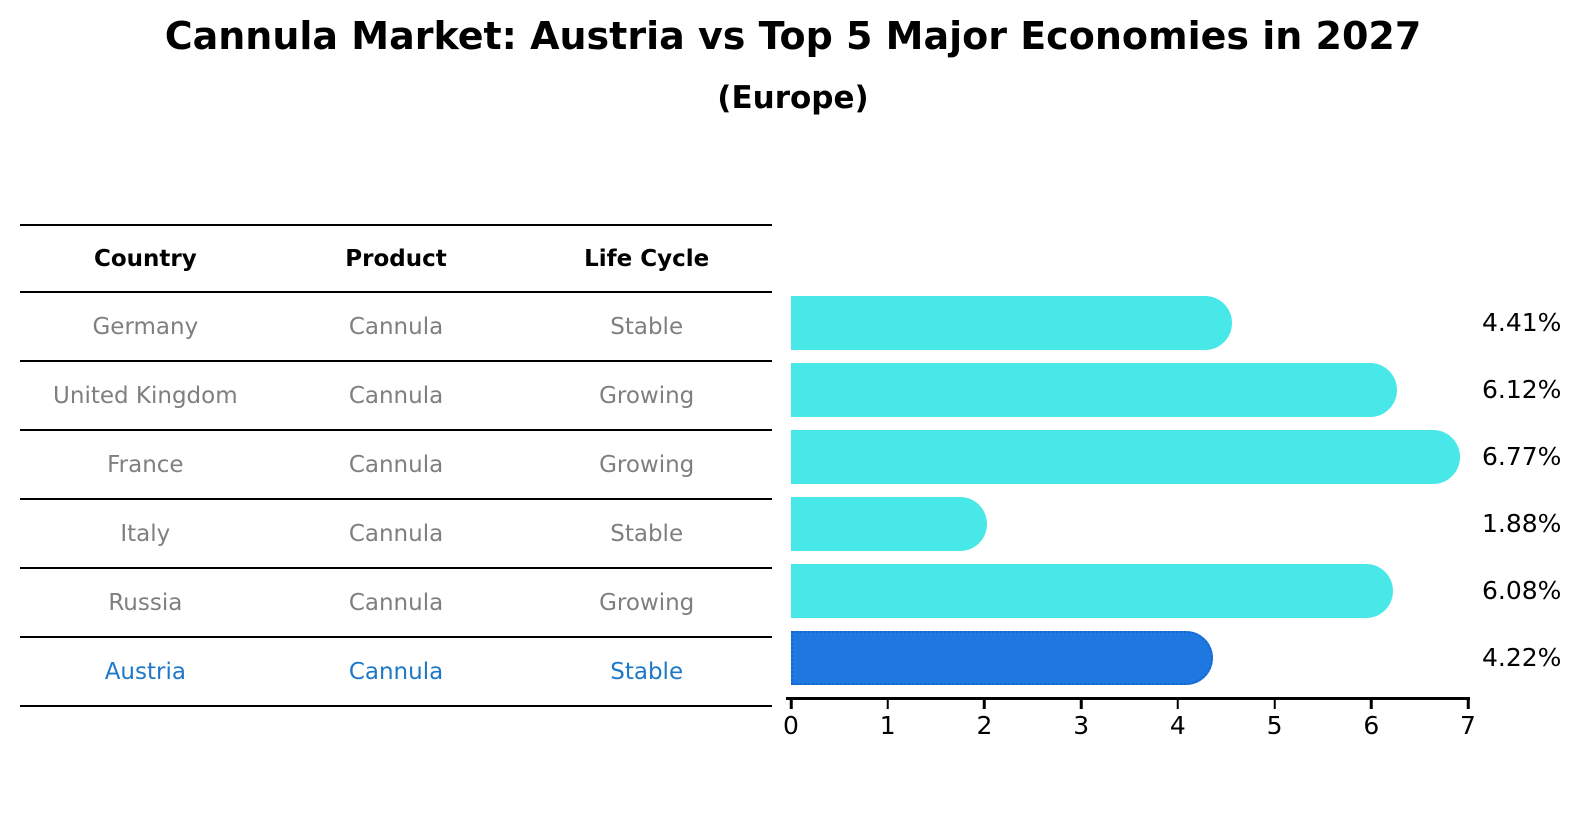 The image size is (1586, 823). I want to click on value-label-austria: 4.22%, so click(1522, 657).